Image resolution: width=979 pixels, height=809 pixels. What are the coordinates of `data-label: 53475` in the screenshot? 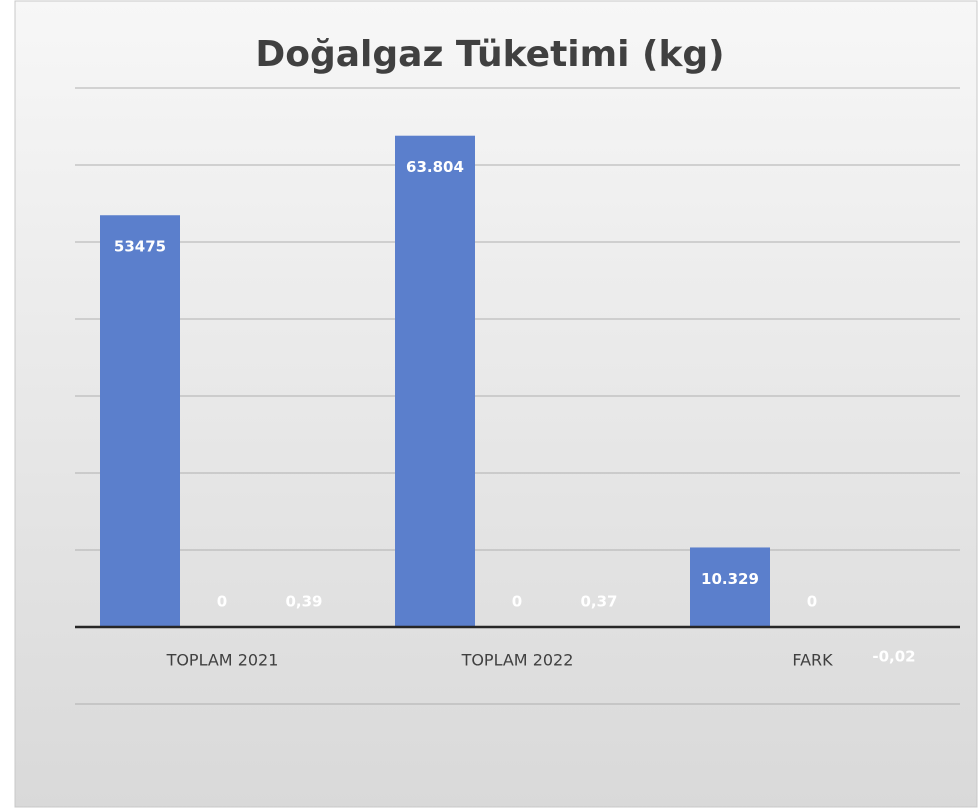 It's located at (140, 247).